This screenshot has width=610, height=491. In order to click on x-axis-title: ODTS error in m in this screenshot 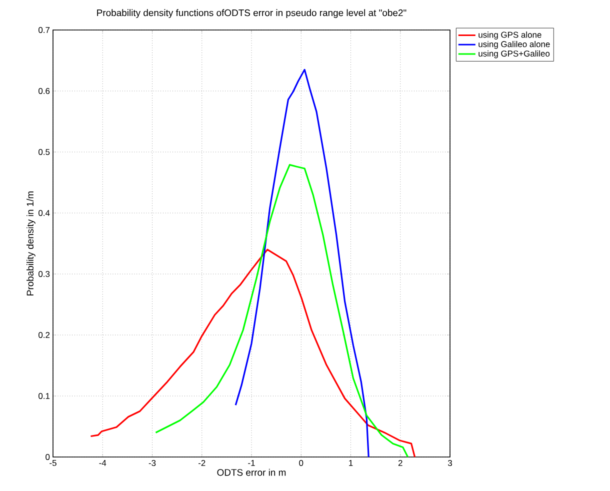, I will do `click(251, 472)`.